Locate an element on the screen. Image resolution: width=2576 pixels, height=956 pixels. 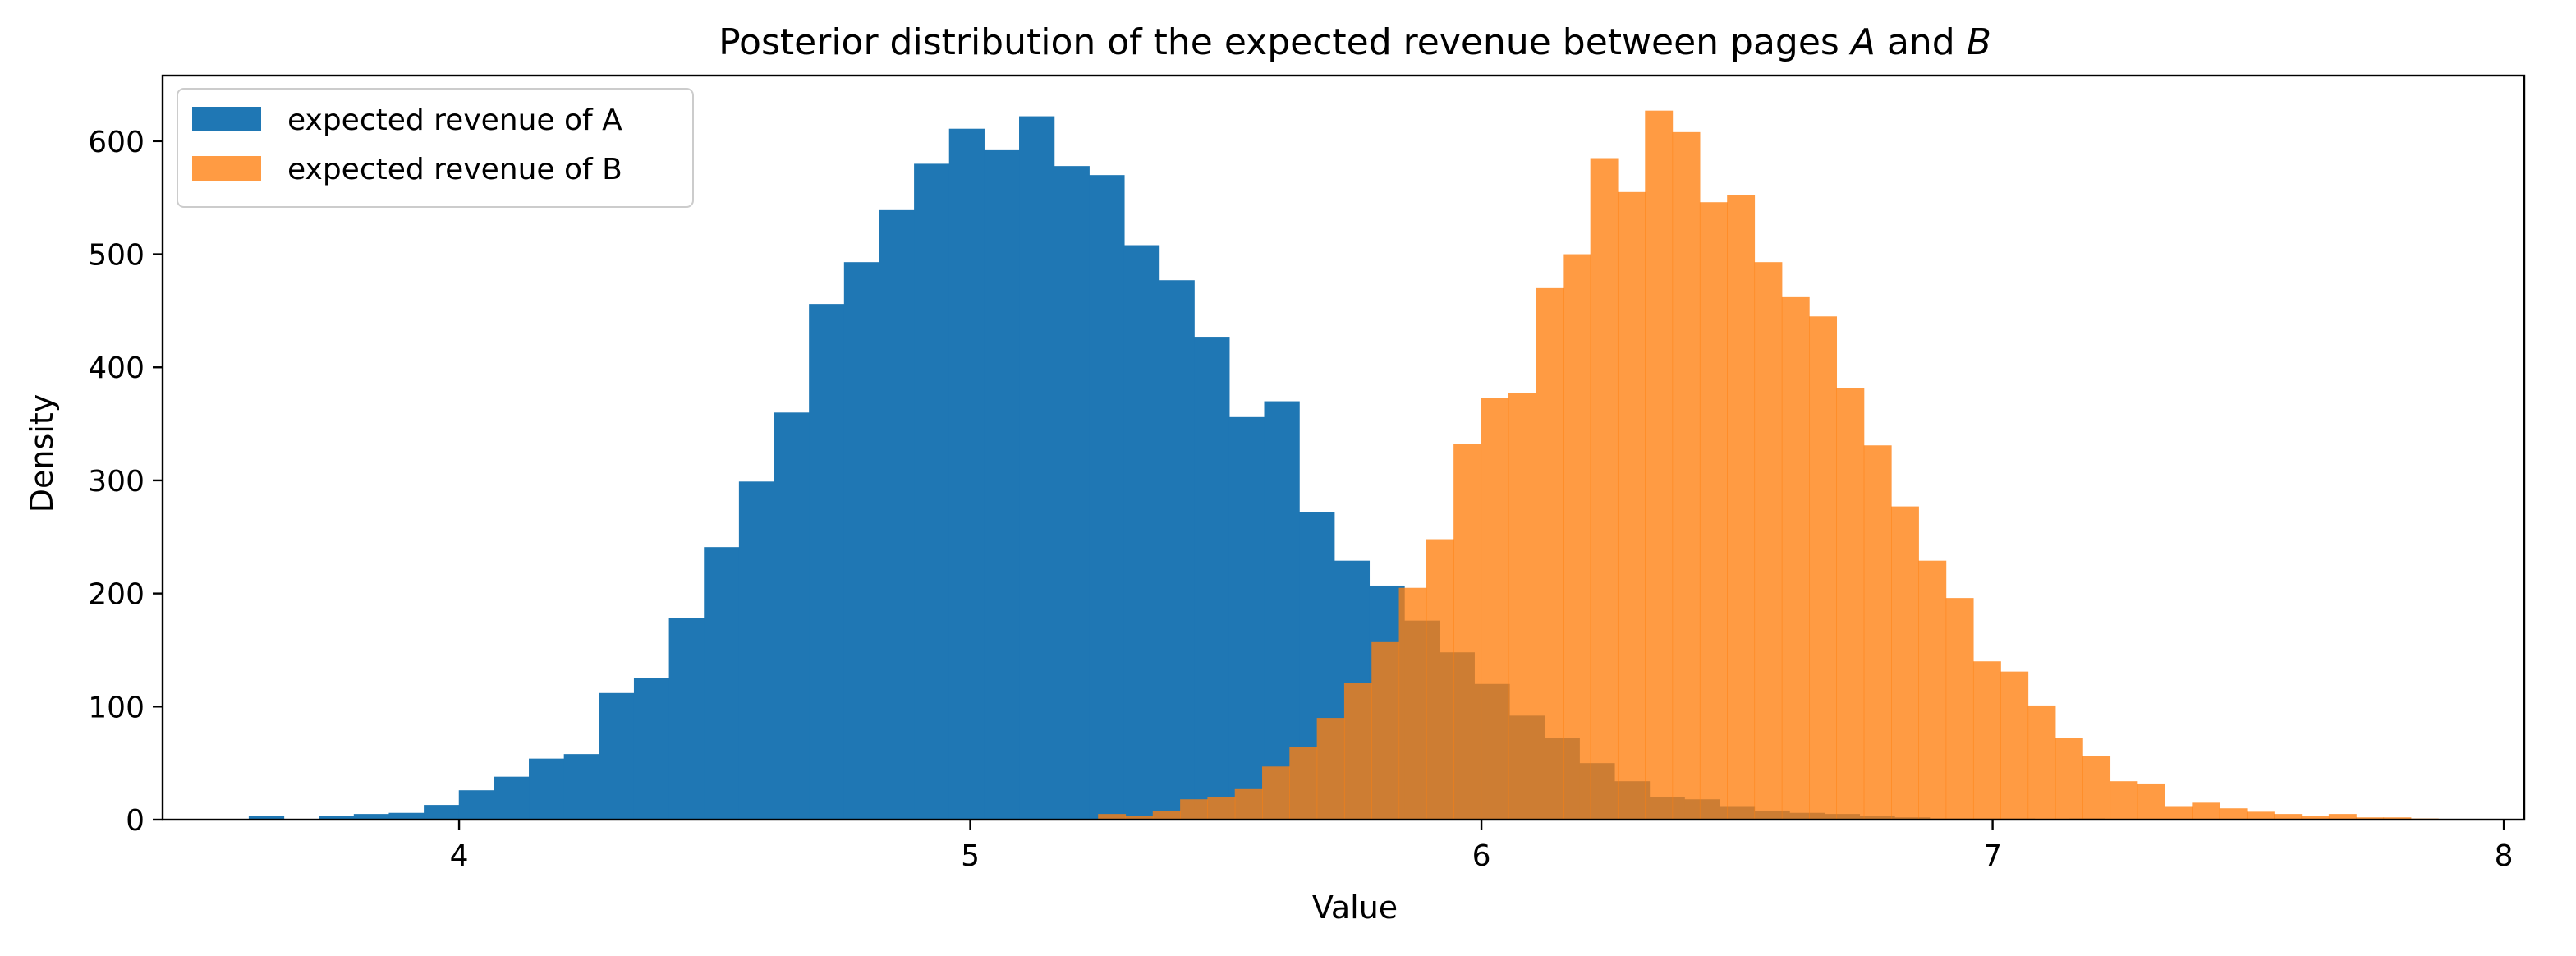
y-tick-label: 500 is located at coordinates (116, 256).